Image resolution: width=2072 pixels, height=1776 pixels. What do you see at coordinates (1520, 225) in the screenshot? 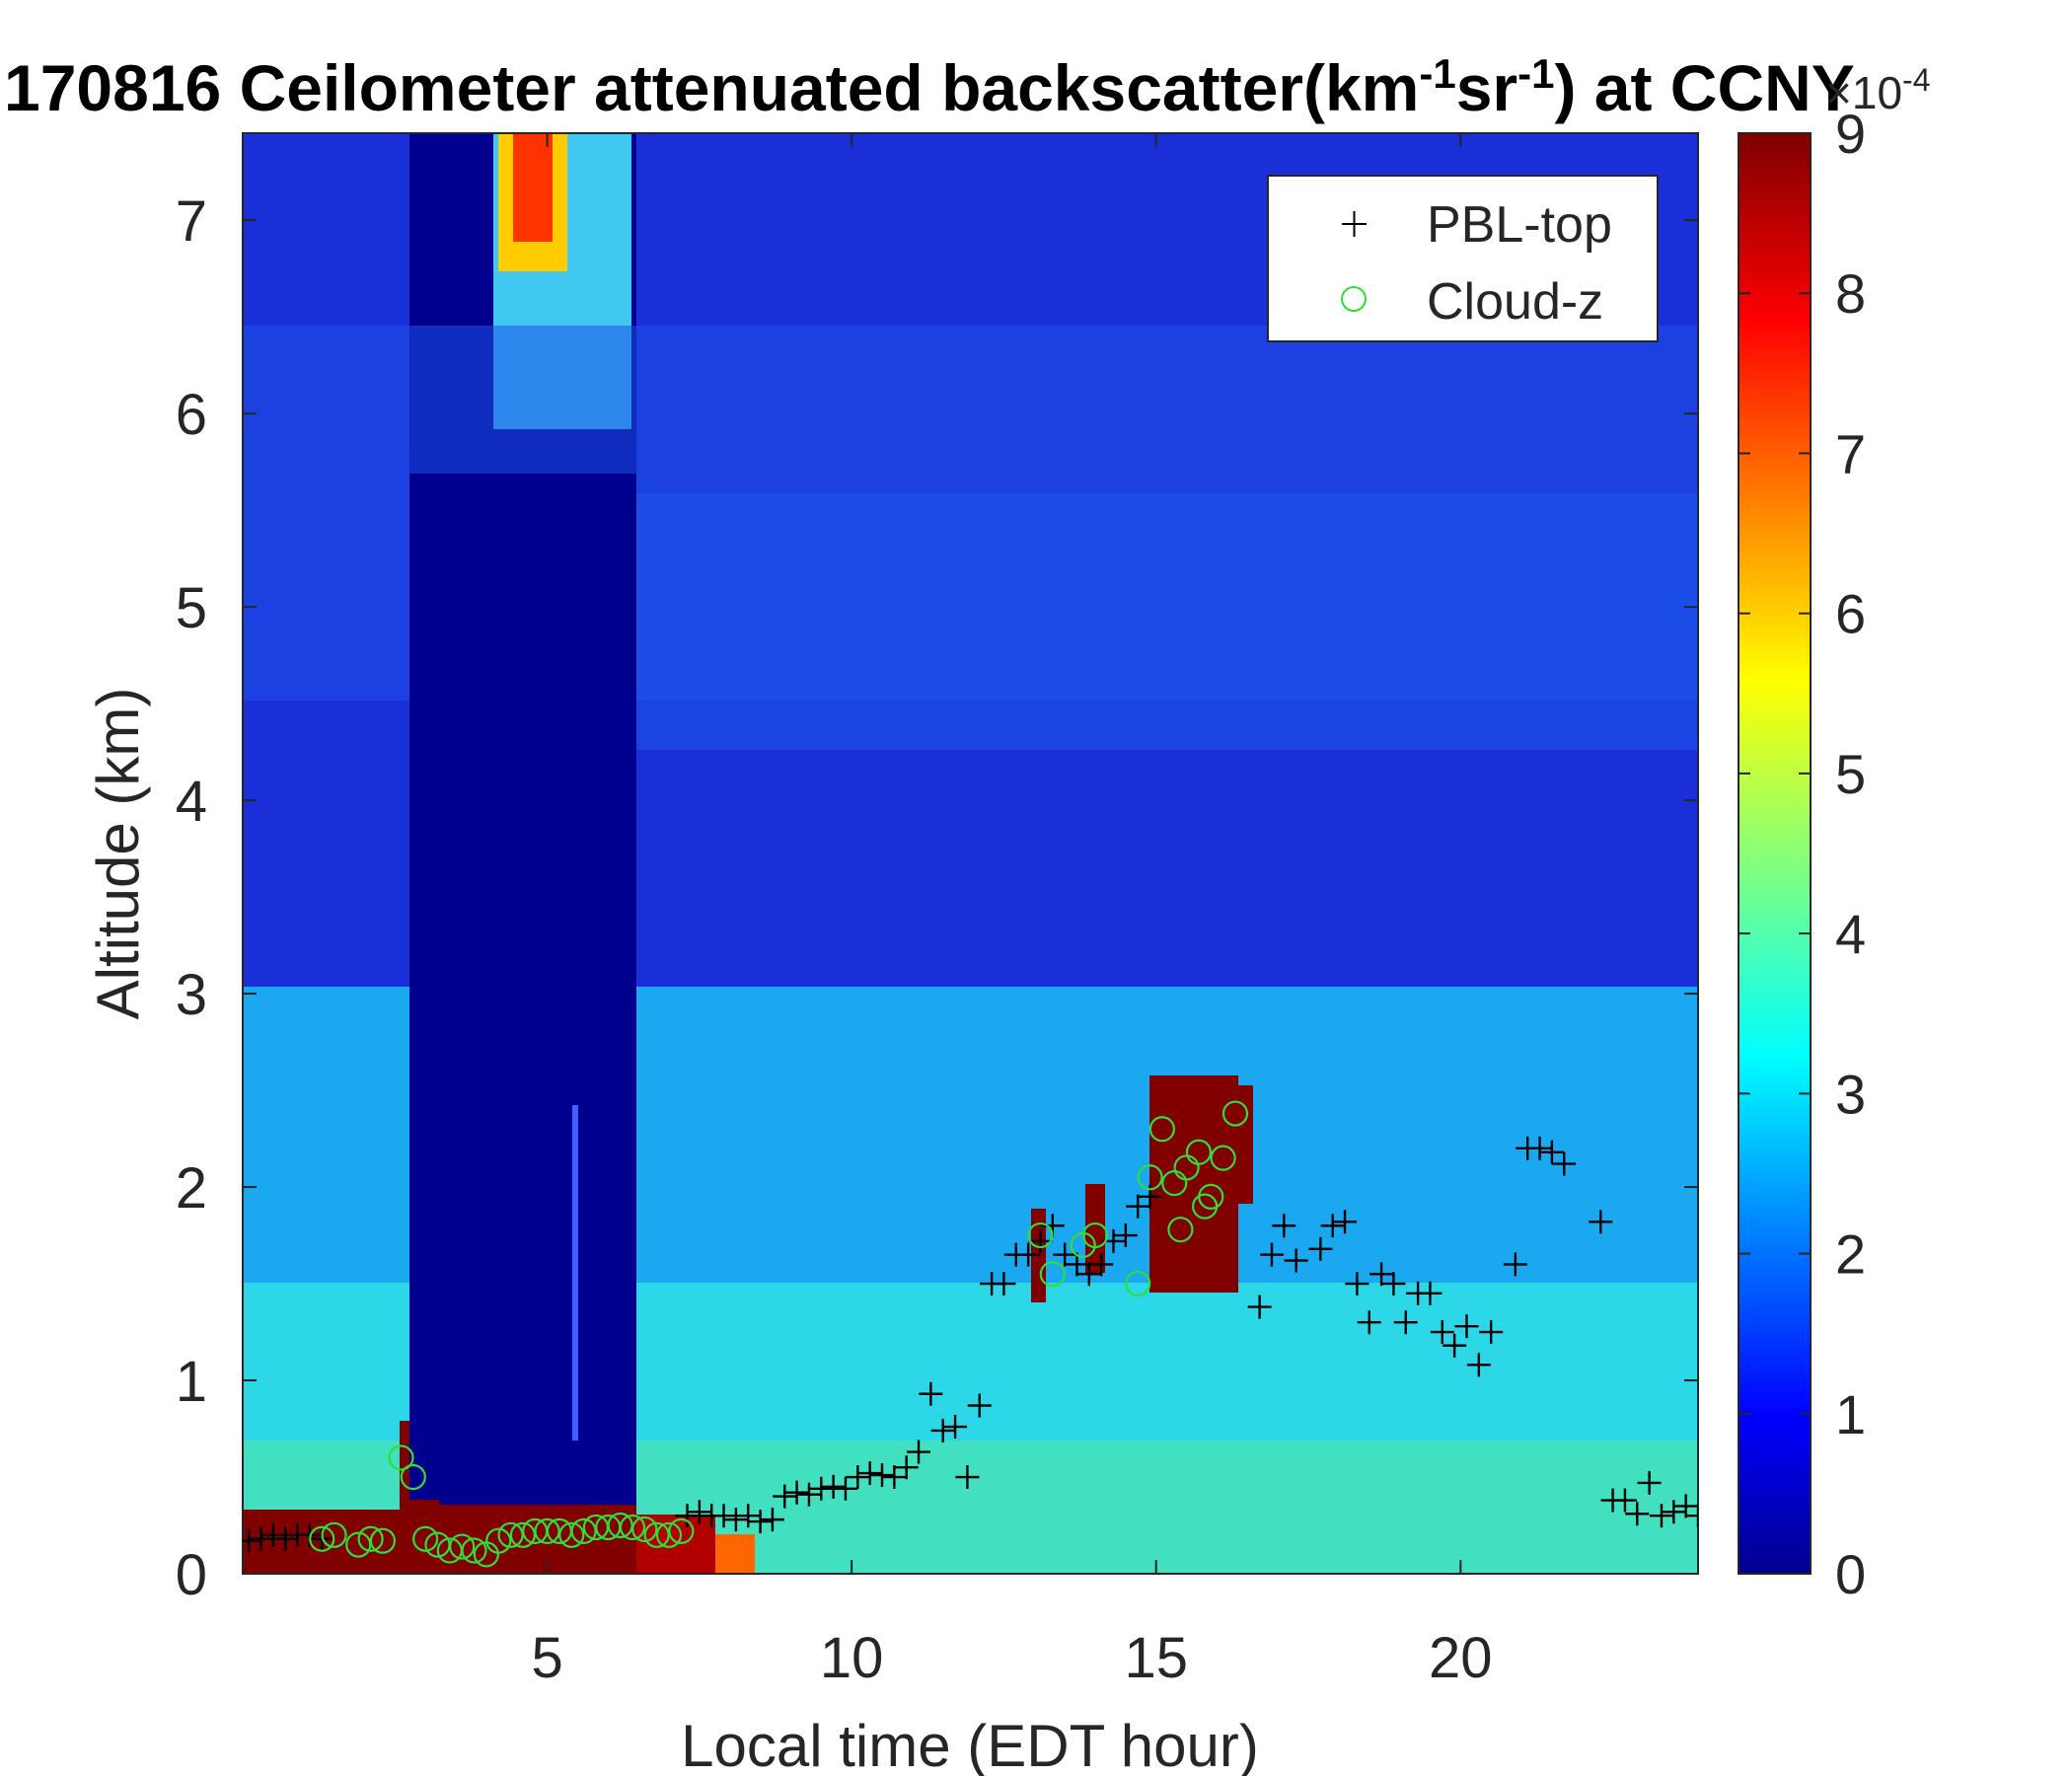
I see `legend-label-pbl-top: PBL-top` at bounding box center [1520, 225].